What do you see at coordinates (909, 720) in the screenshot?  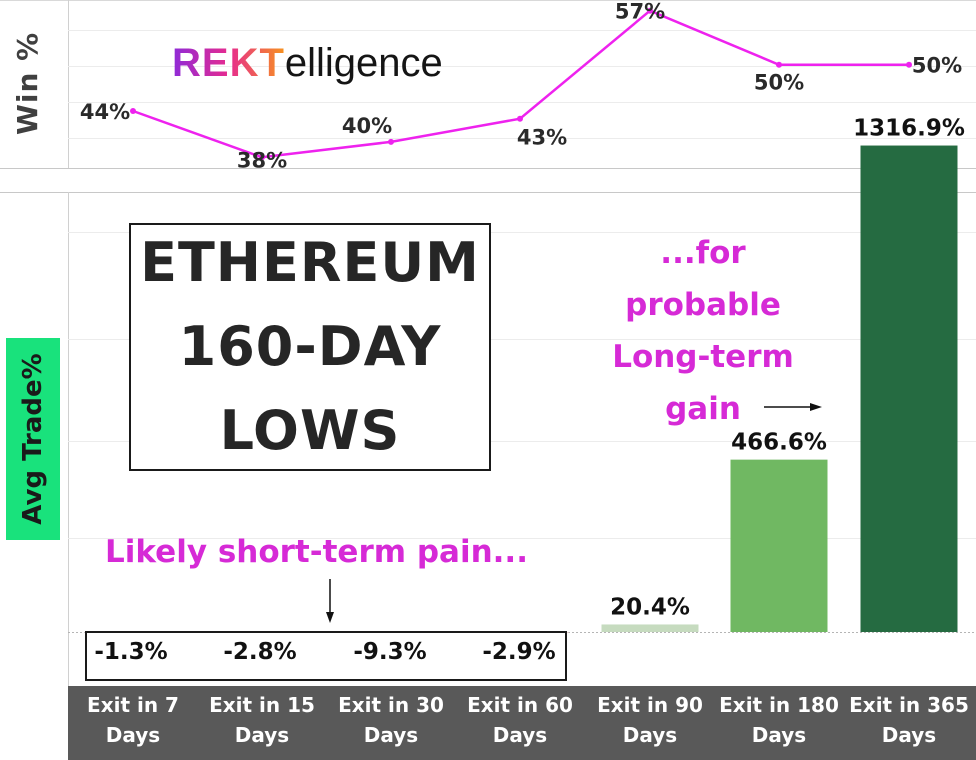 I see `x-category-365-days: Exit in 365 Days` at bounding box center [909, 720].